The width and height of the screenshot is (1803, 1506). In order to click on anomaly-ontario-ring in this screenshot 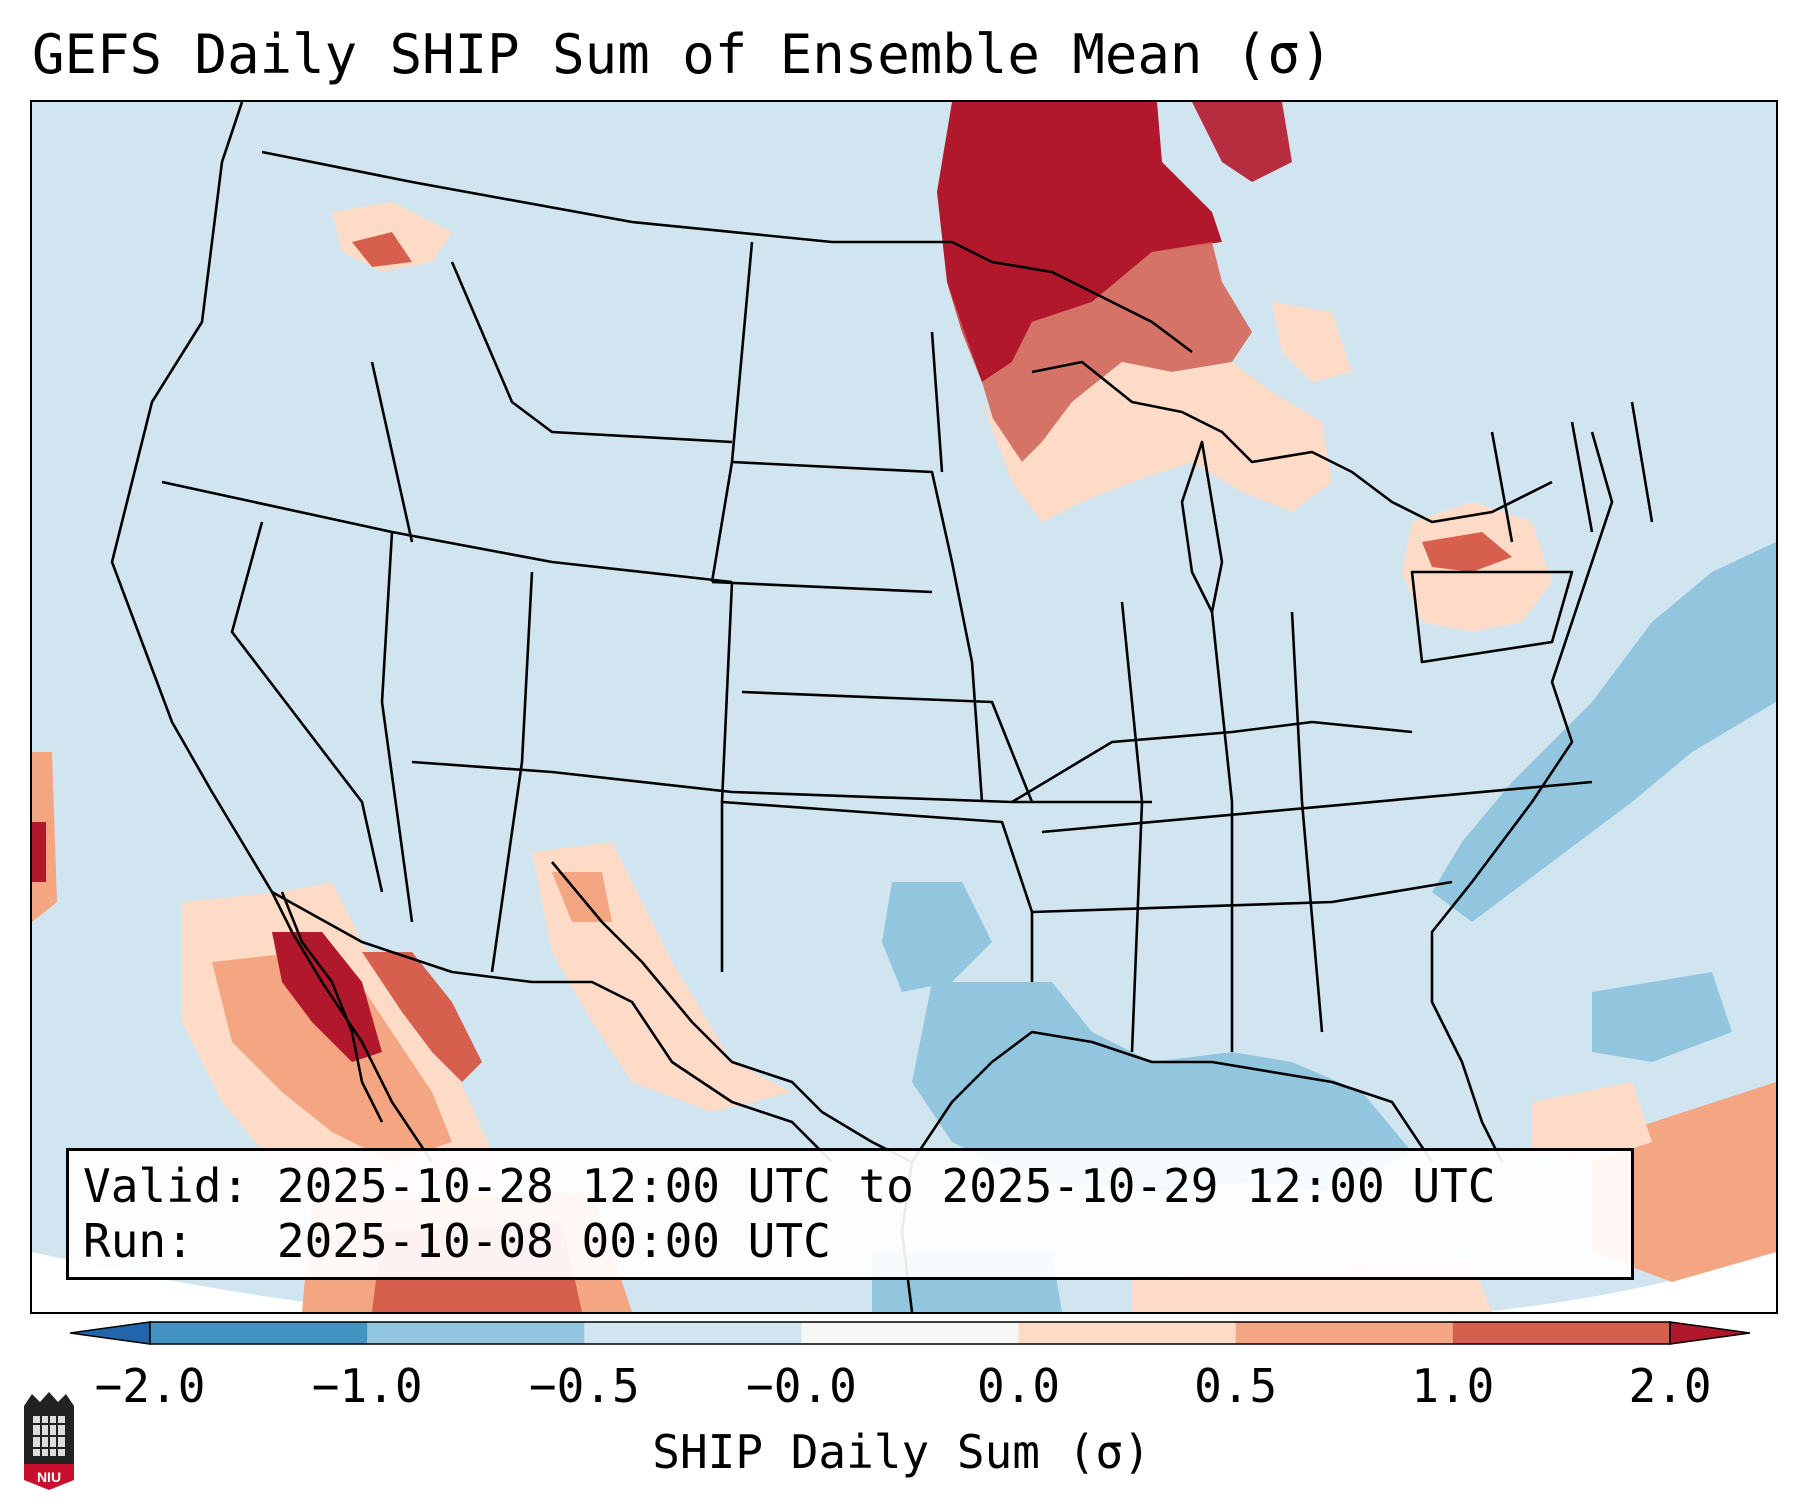, I will do `click(1099, 352)`.